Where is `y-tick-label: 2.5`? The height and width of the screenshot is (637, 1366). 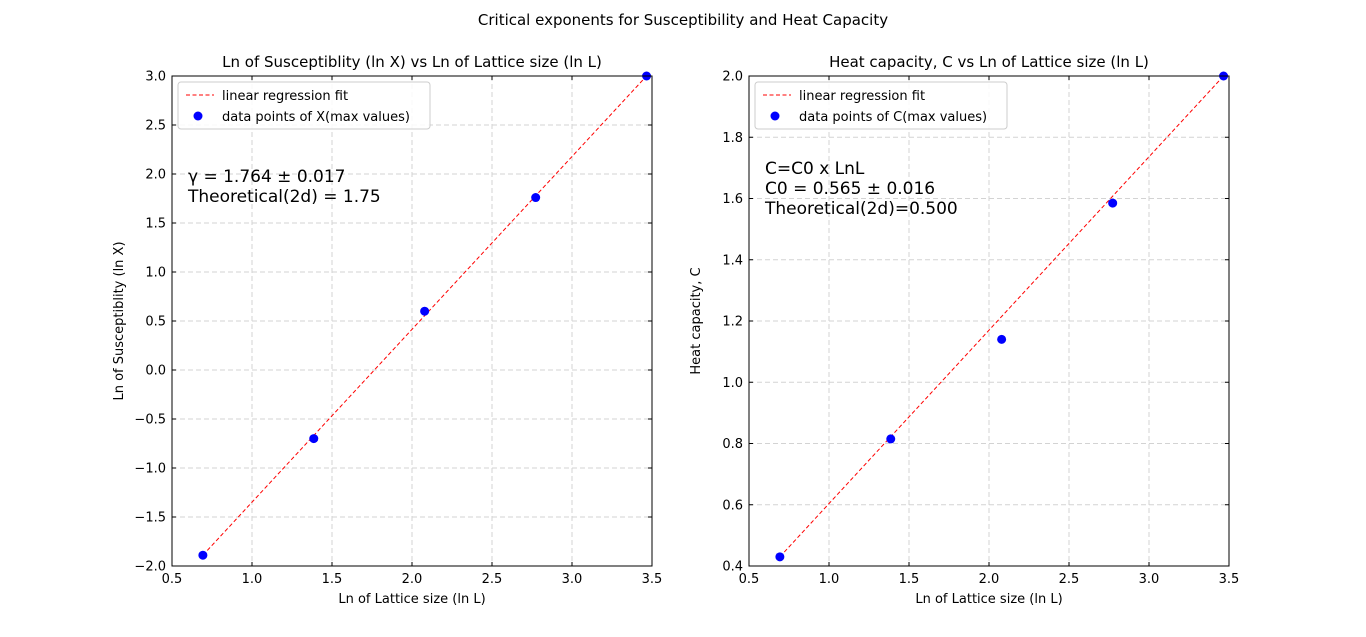 y-tick-label: 2.5 is located at coordinates (155, 126).